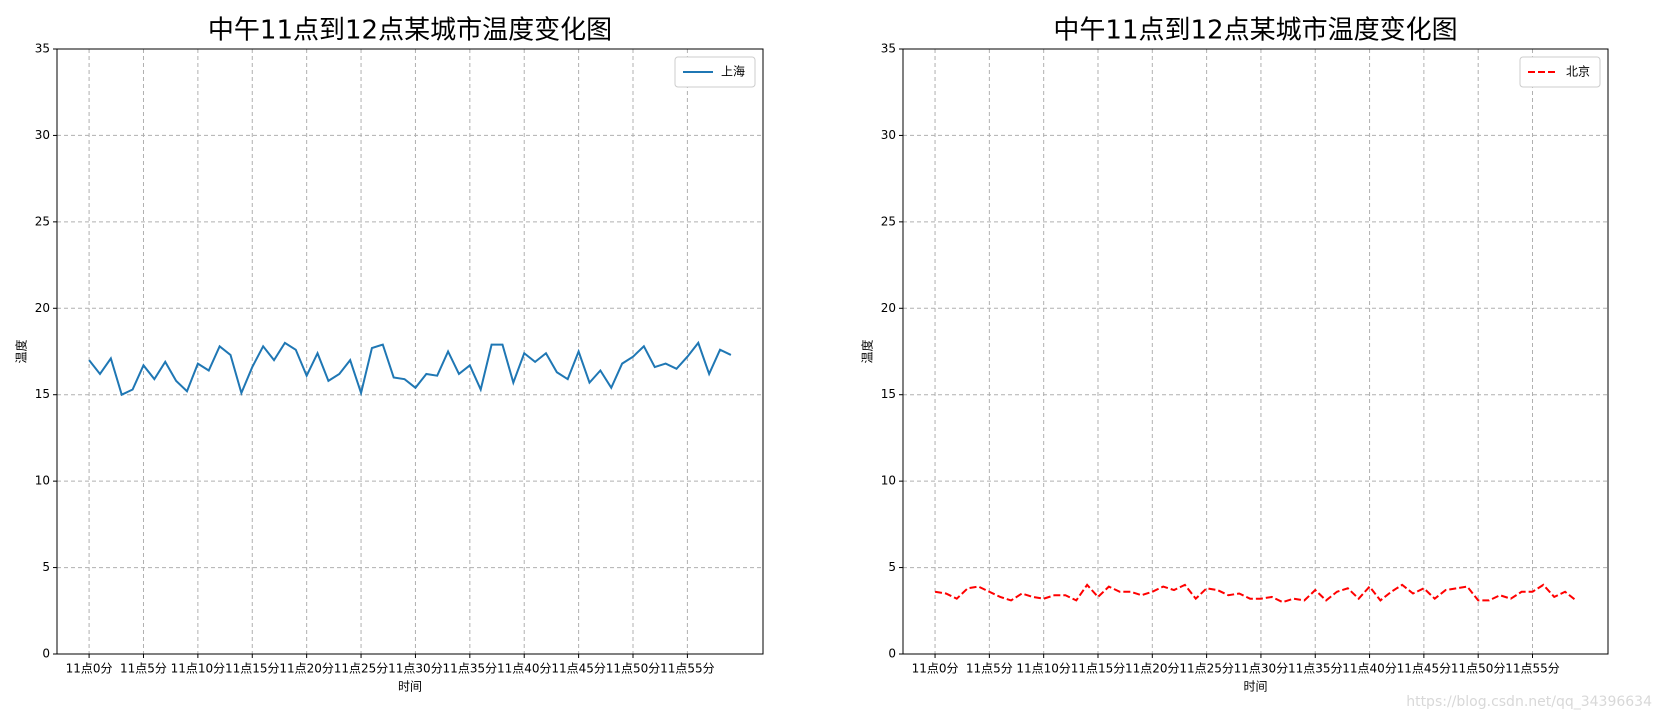 The width and height of the screenshot is (1661, 721). Describe the element at coordinates (1529, 702) in the screenshot. I see `watermark: https://blog.csdn.net/qq_34396634` at that location.